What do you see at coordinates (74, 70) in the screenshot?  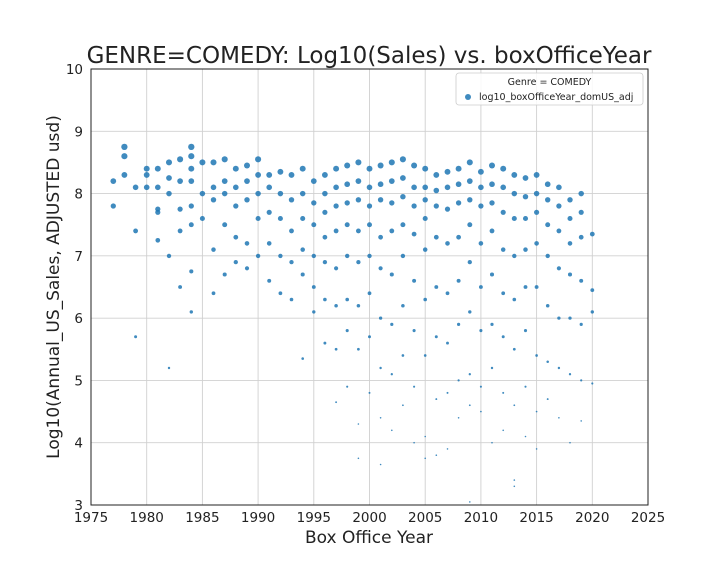 I see `y-tick-label: 10` at bounding box center [74, 70].